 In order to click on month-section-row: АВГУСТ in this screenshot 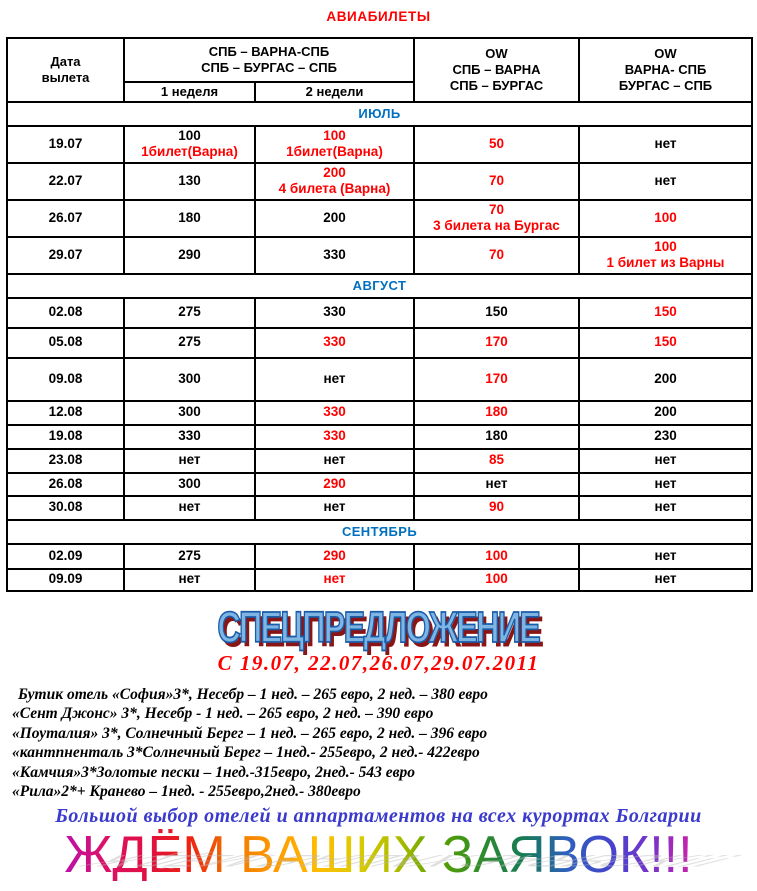, I will do `click(379, 285)`.